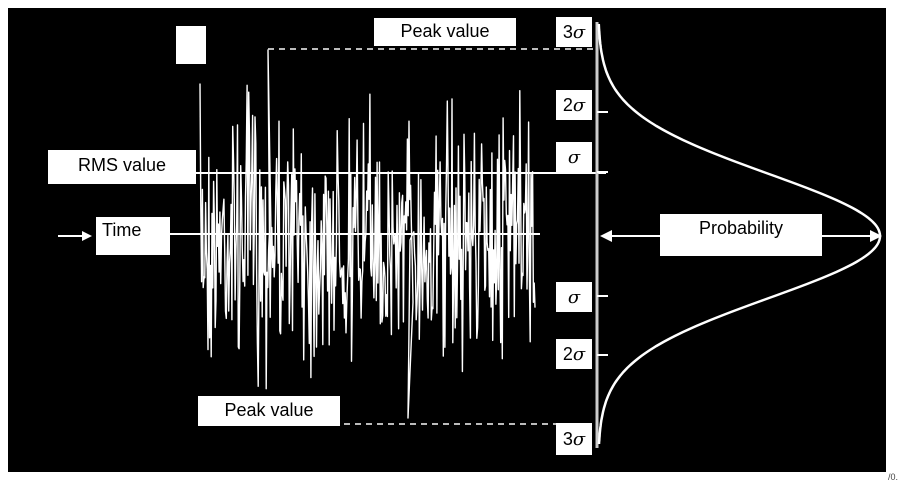  I want to click on blank-label-box, so click(191, 45).